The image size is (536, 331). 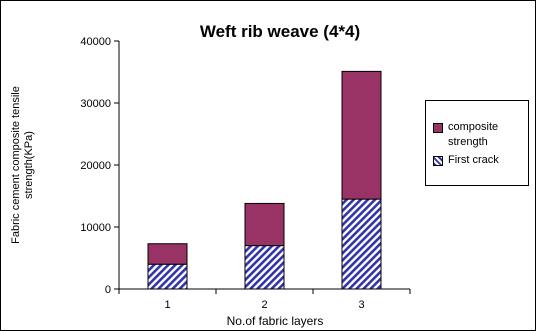 I want to click on y-tick-label: 20000, so click(x=95, y=166).